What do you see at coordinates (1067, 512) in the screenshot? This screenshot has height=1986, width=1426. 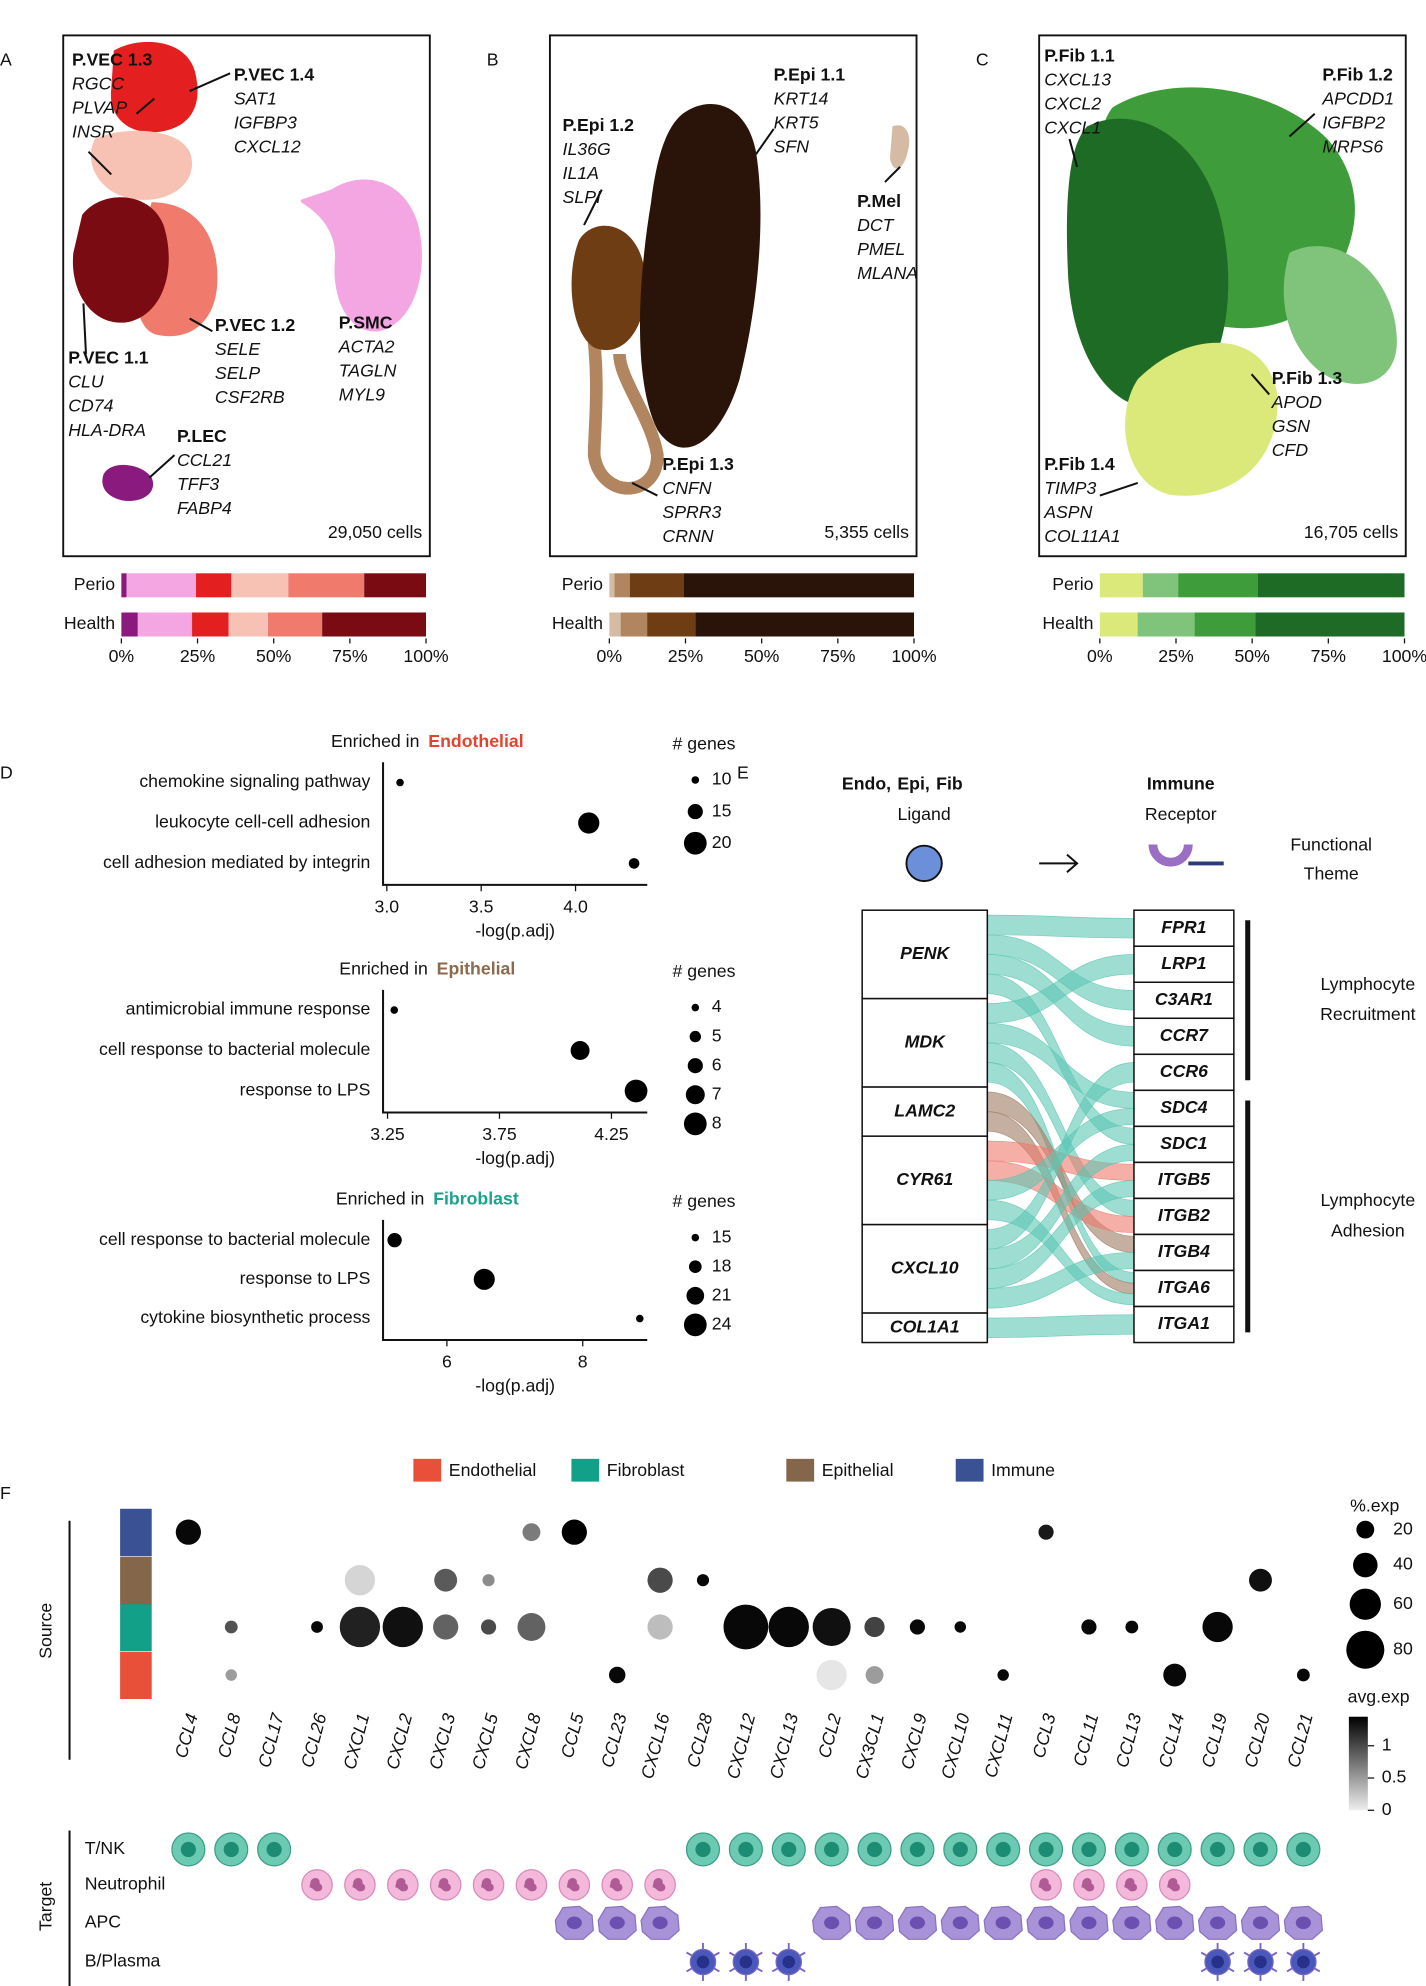 I see `cluster-gene: ASPN` at bounding box center [1067, 512].